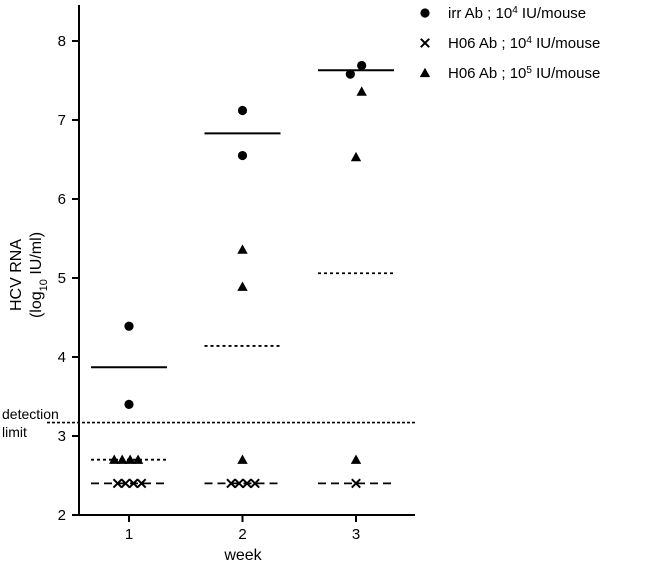 This screenshot has height=567, width=653. What do you see at coordinates (16, 275) in the screenshot?
I see `y-axis-title-line1: HCV RNA` at bounding box center [16, 275].